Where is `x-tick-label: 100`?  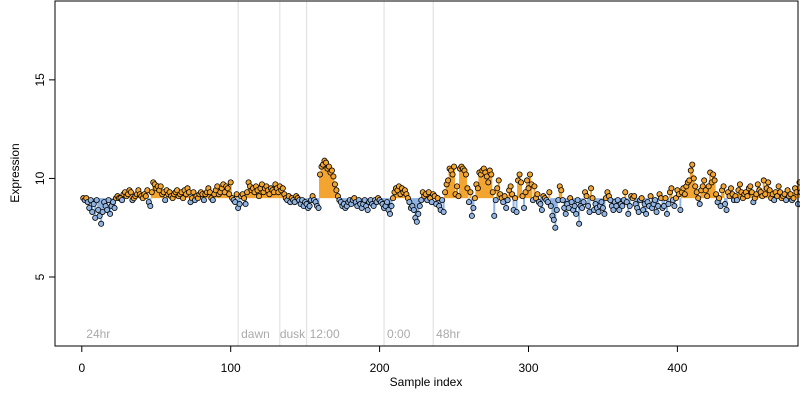 x-tick-label: 100 is located at coordinates (231, 368).